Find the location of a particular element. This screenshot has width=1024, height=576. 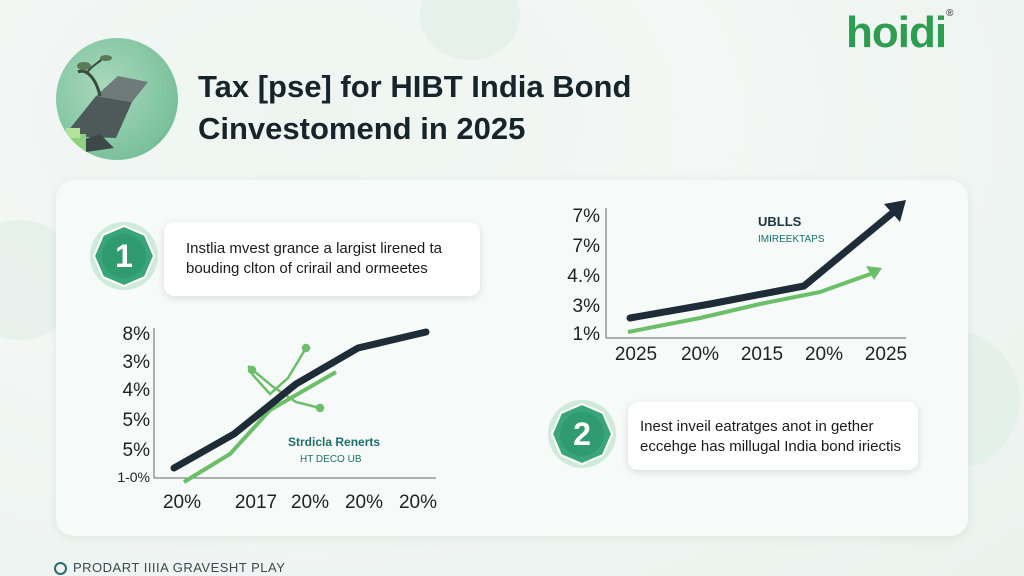

rocket-plant-illustration-icon is located at coordinates (103, 105).